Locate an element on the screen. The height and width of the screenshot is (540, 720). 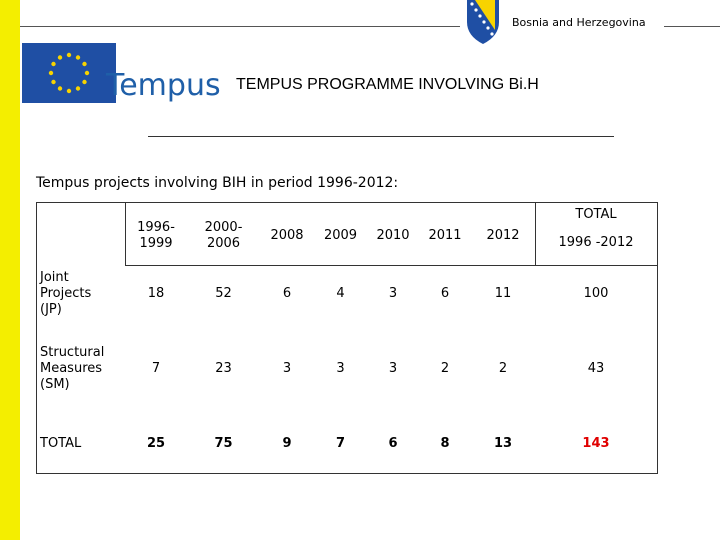
table-cell: 23 is located at coordinates (223, 368).